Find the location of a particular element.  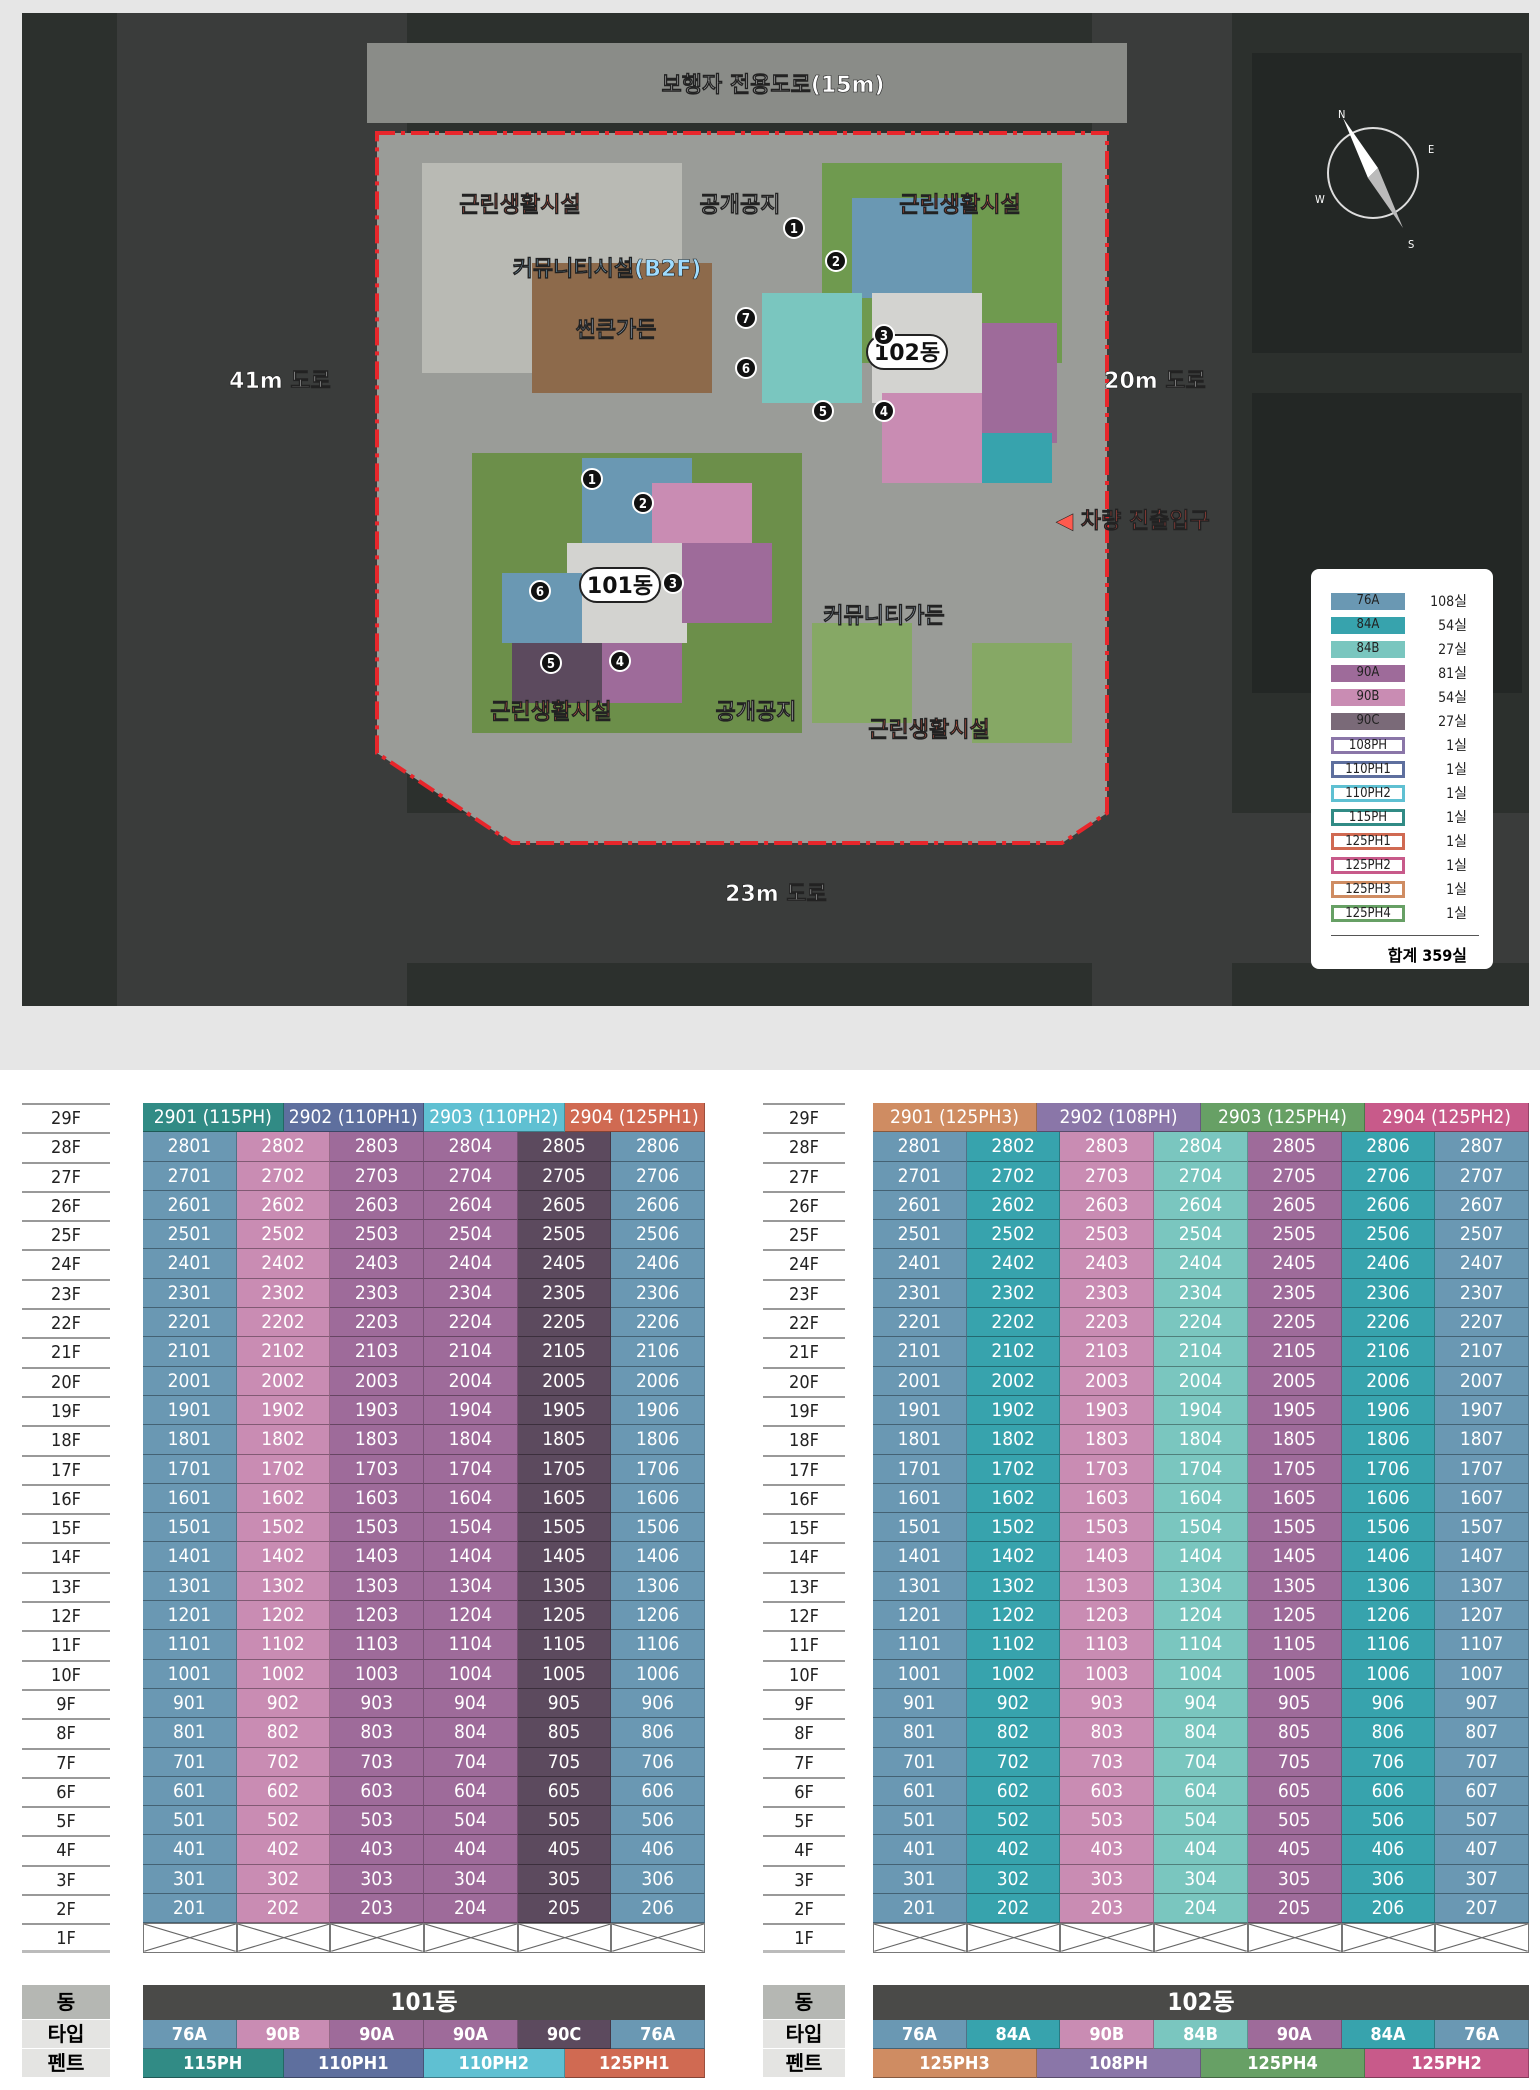

unit-cell: 1503 is located at coordinates (377, 1528).